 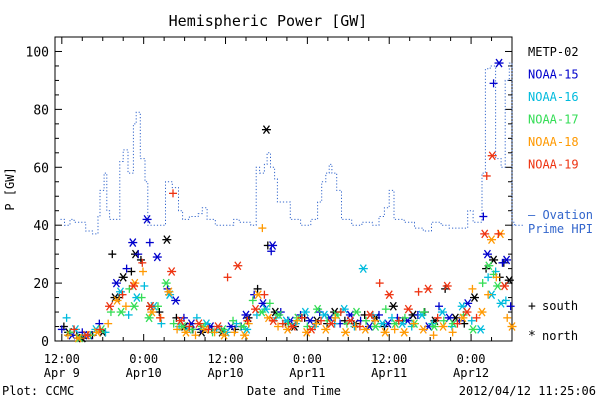 I want to click on legend-entry: NOAA-18, so click(x=553, y=142).